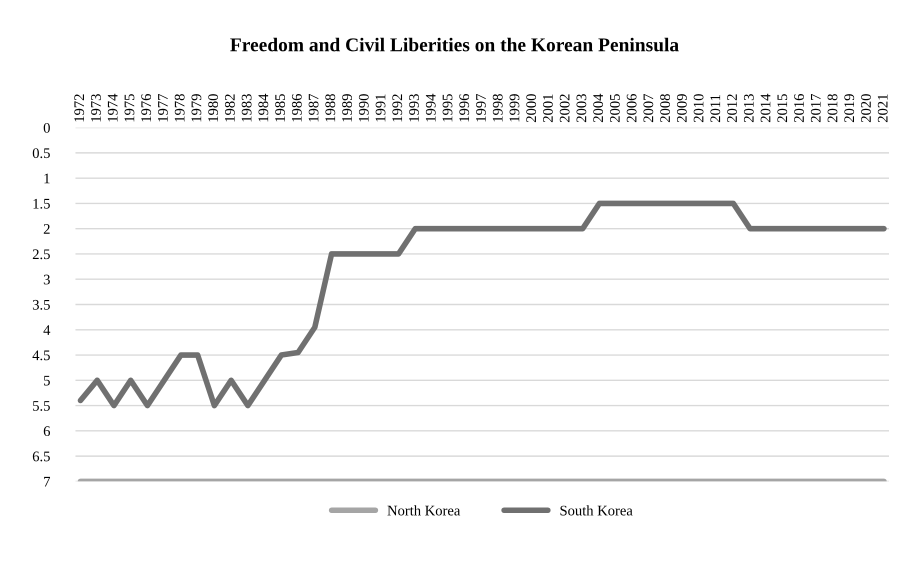 The width and height of the screenshot is (909, 580). What do you see at coordinates (765, 108) in the screenshot?
I see `x-tick-label: 2014` at bounding box center [765, 108].